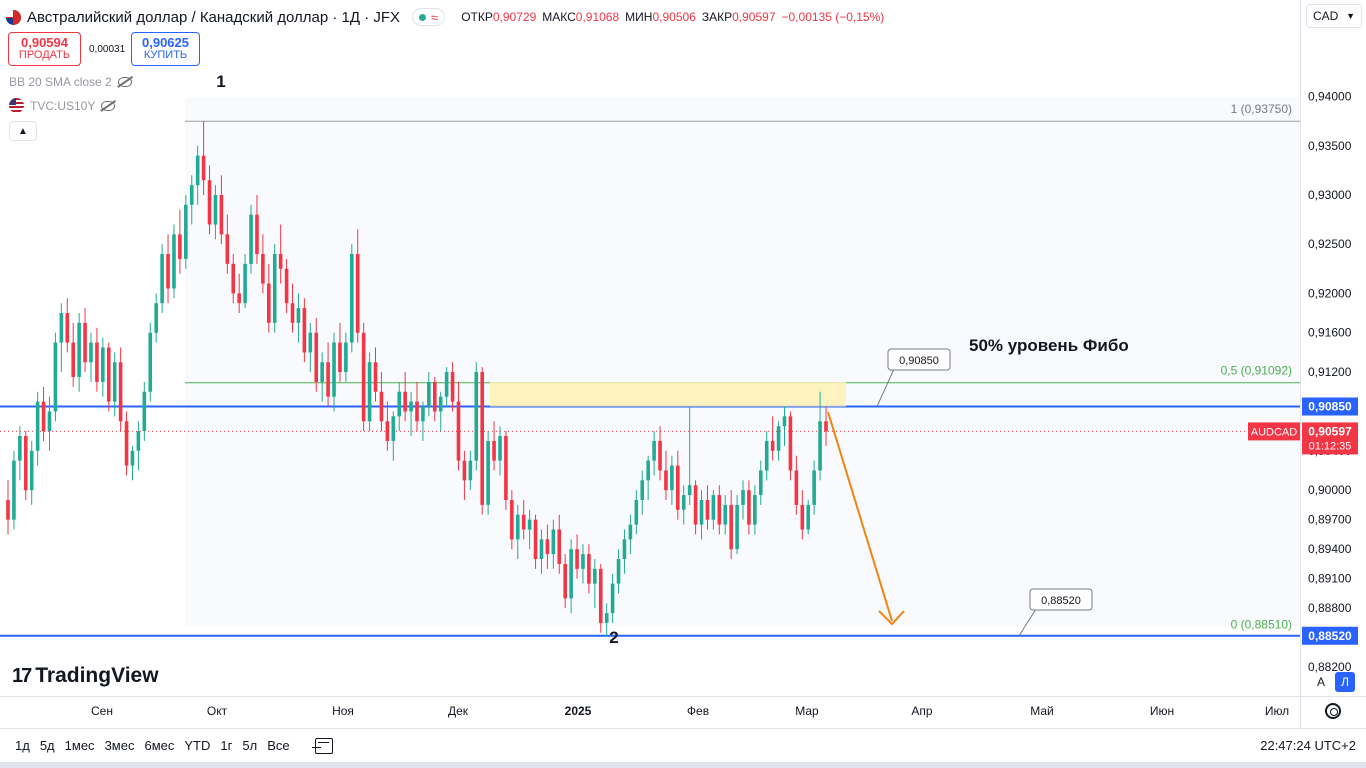 Image resolution: width=1366 pixels, height=768 pixels. Describe the element at coordinates (429, 17) in the screenshot. I see `market-status-pill: ≈` at that location.